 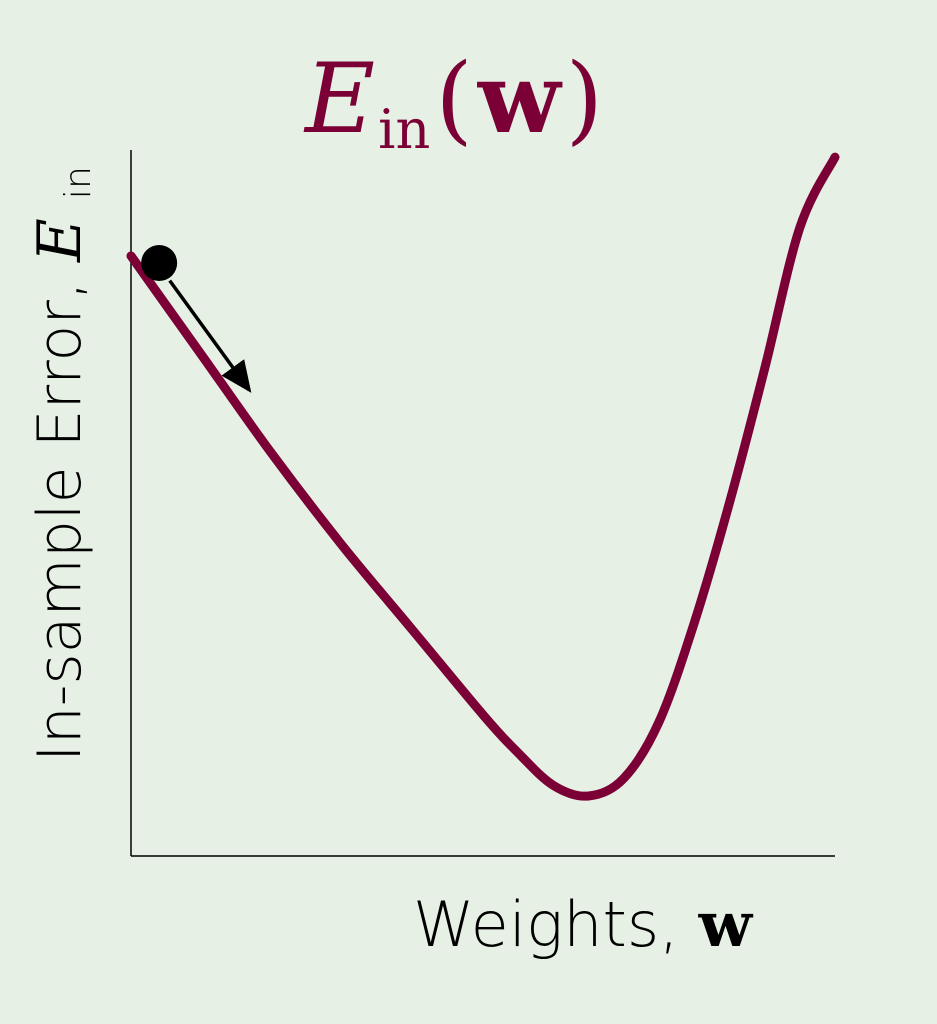 I want to click on current-weight-point, so click(x=159, y=262).